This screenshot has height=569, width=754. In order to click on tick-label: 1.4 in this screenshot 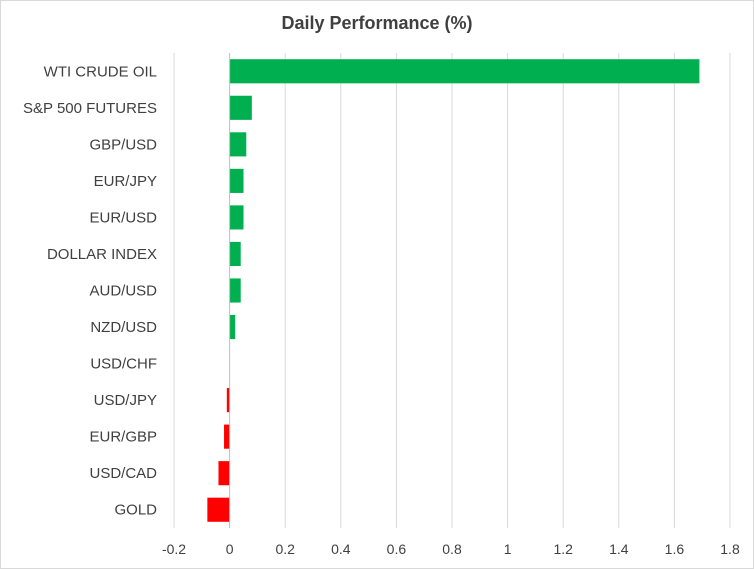, I will do `click(619, 549)`.